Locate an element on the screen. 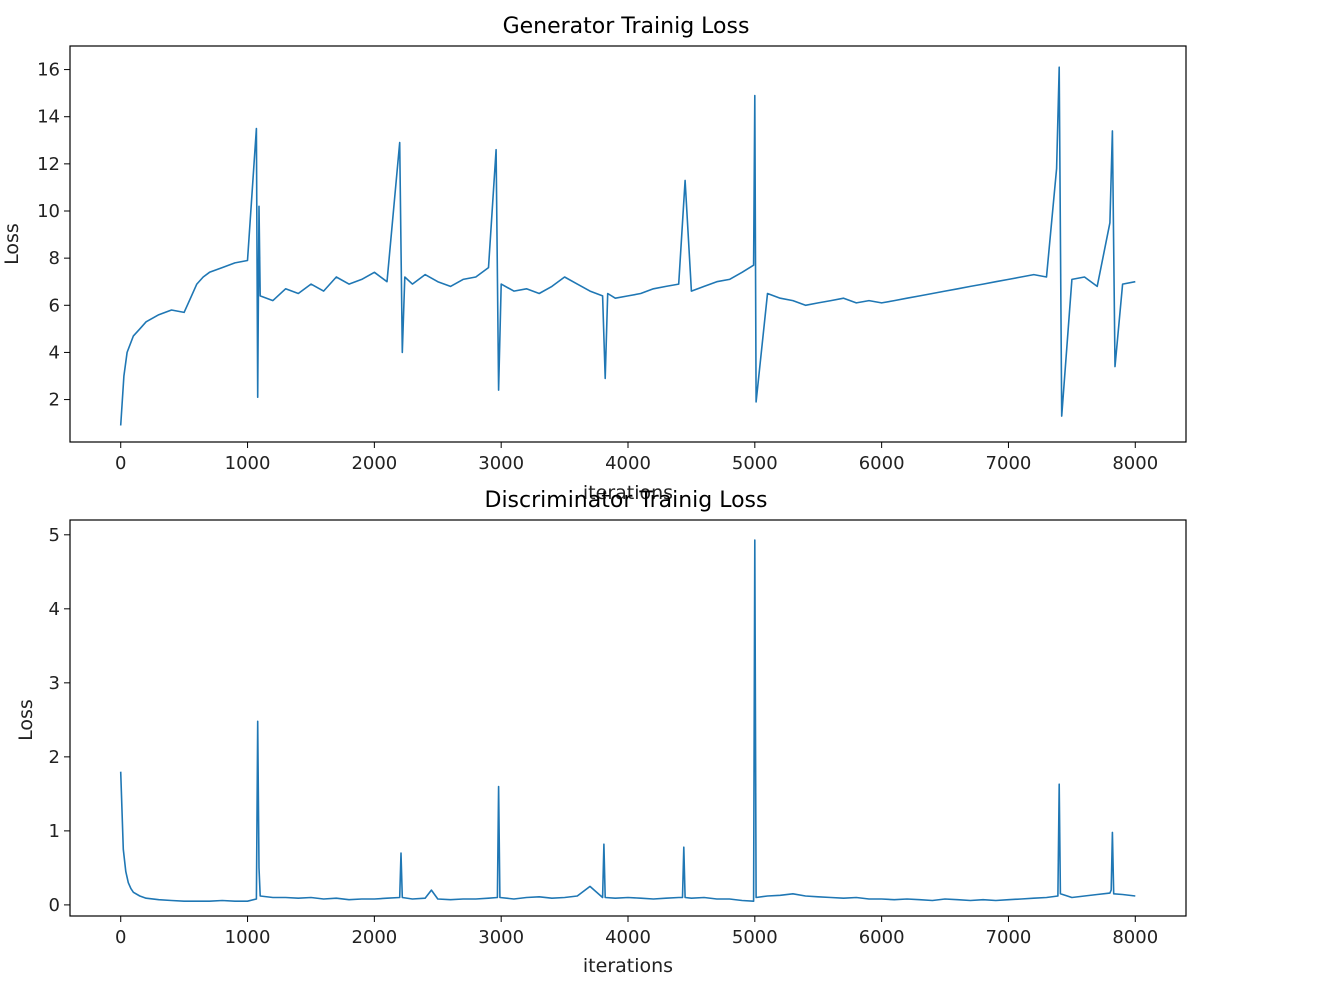 The image size is (1320, 984). y-tick-label: 14 is located at coordinates (48, 117).